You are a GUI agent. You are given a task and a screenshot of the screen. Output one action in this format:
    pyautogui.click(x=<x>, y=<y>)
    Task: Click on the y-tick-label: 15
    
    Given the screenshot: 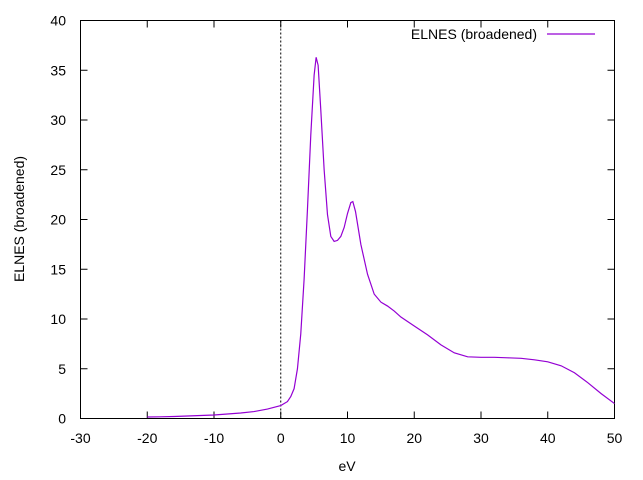 What is the action you would take?
    pyautogui.click(x=58, y=269)
    